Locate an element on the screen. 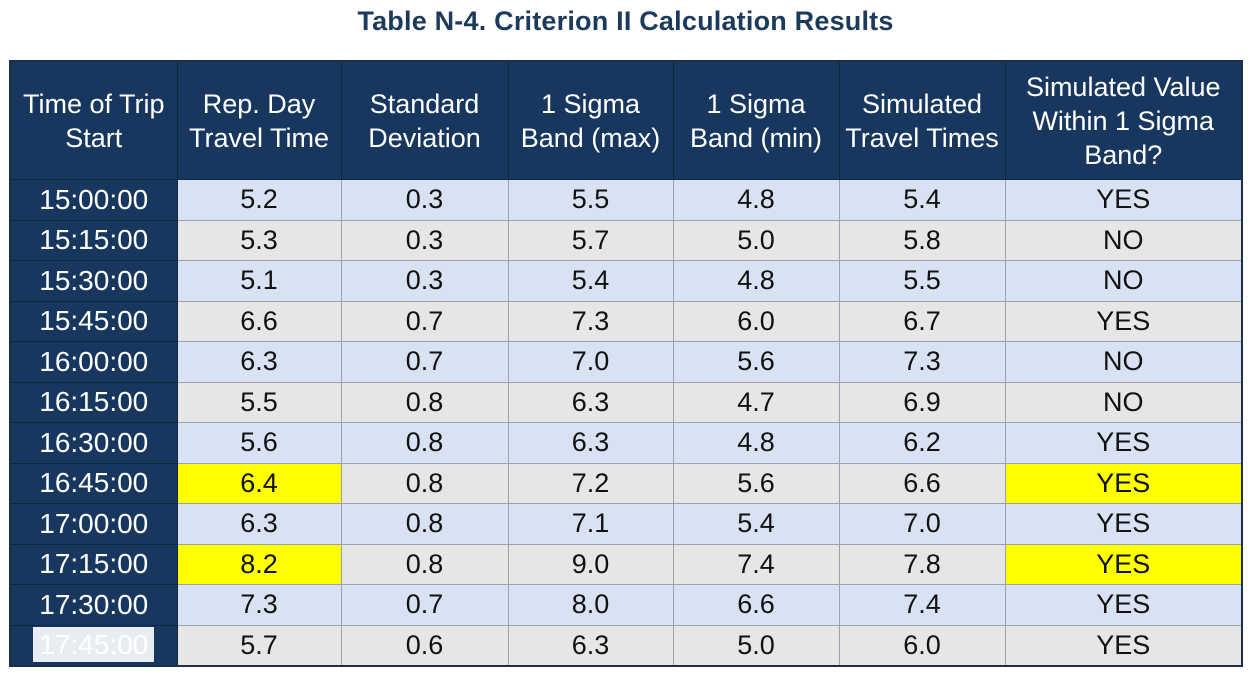 The width and height of the screenshot is (1251, 675). rep-day-travel-time-cell: 5.7 is located at coordinates (259, 645).